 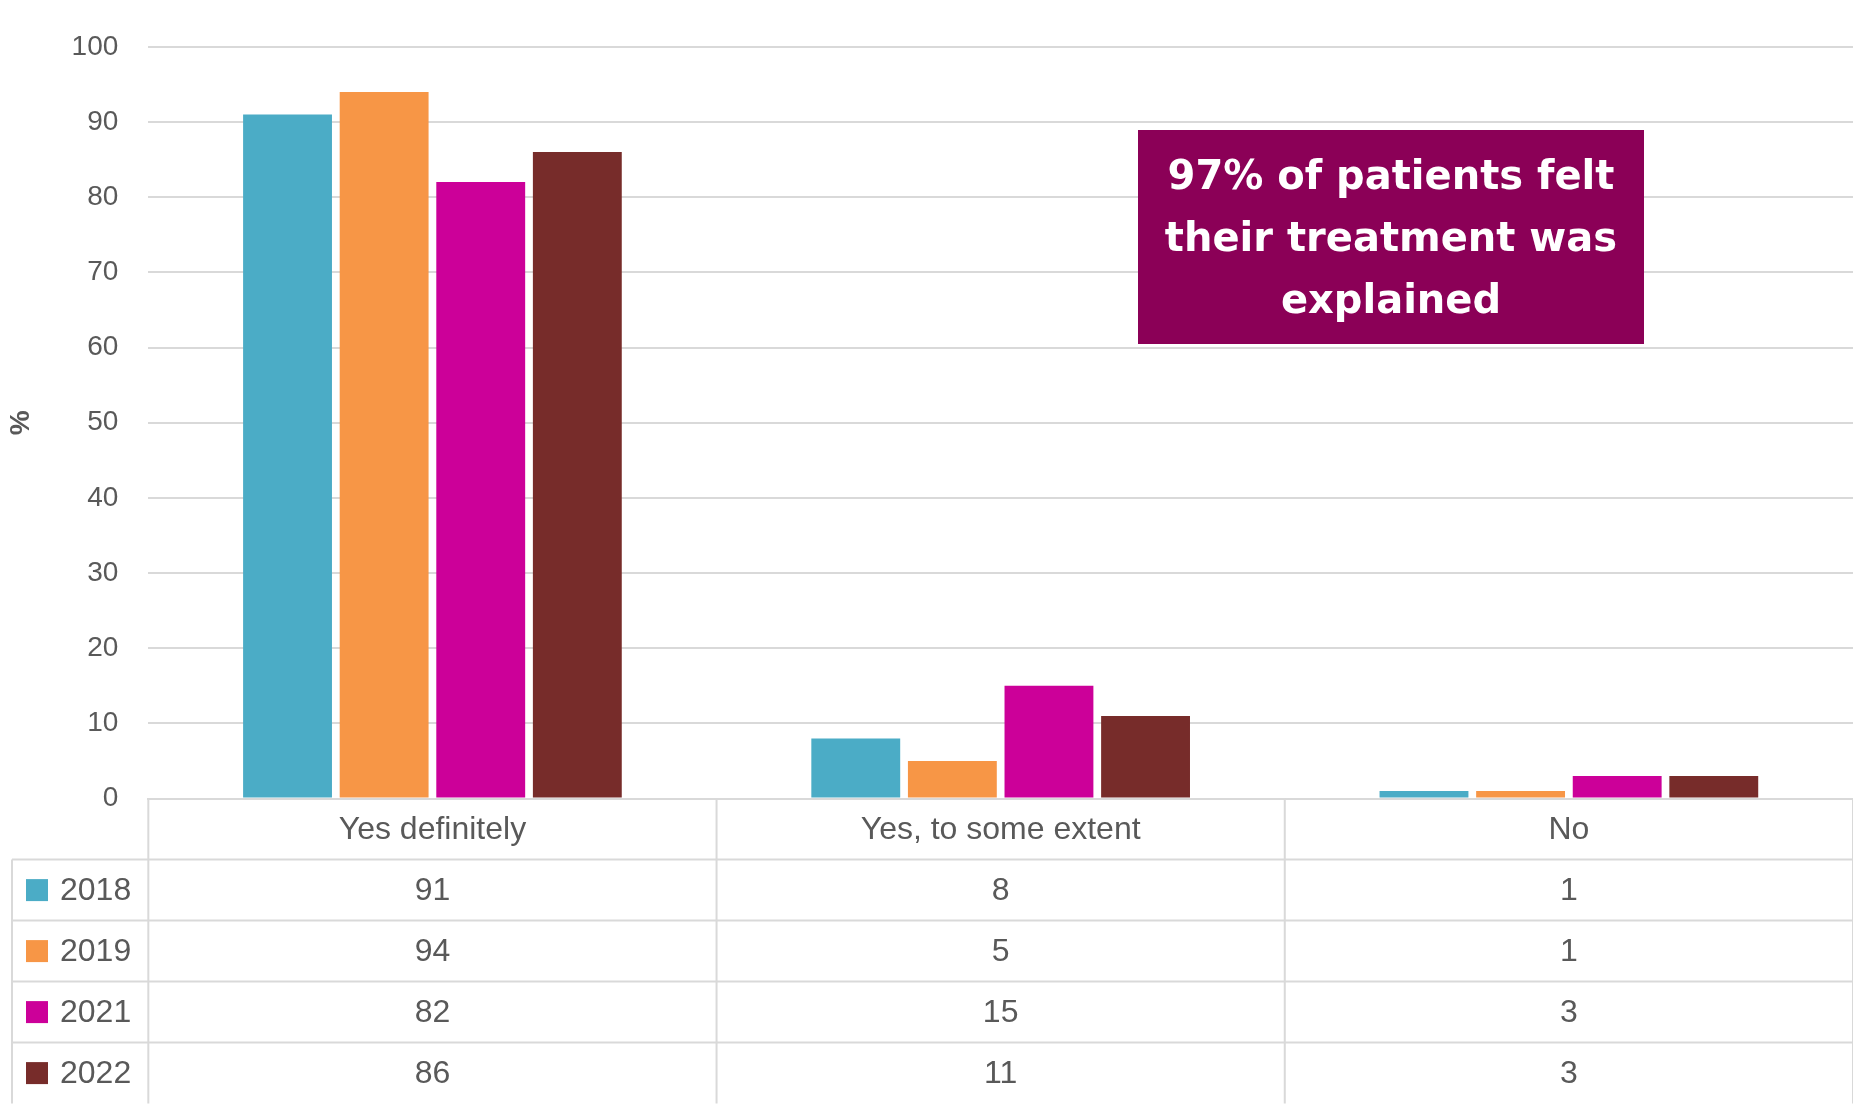 What do you see at coordinates (103, 722) in the screenshot?
I see `y-tick-label: 10` at bounding box center [103, 722].